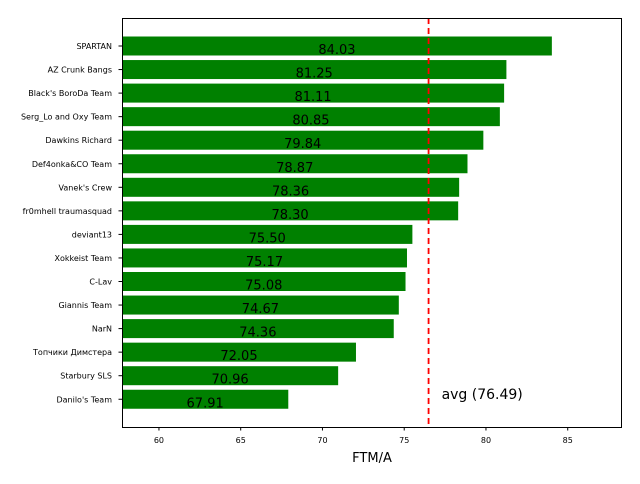  What do you see at coordinates (290, 191) in the screenshot?
I see `bar-value-label: 78.36` at bounding box center [290, 191].